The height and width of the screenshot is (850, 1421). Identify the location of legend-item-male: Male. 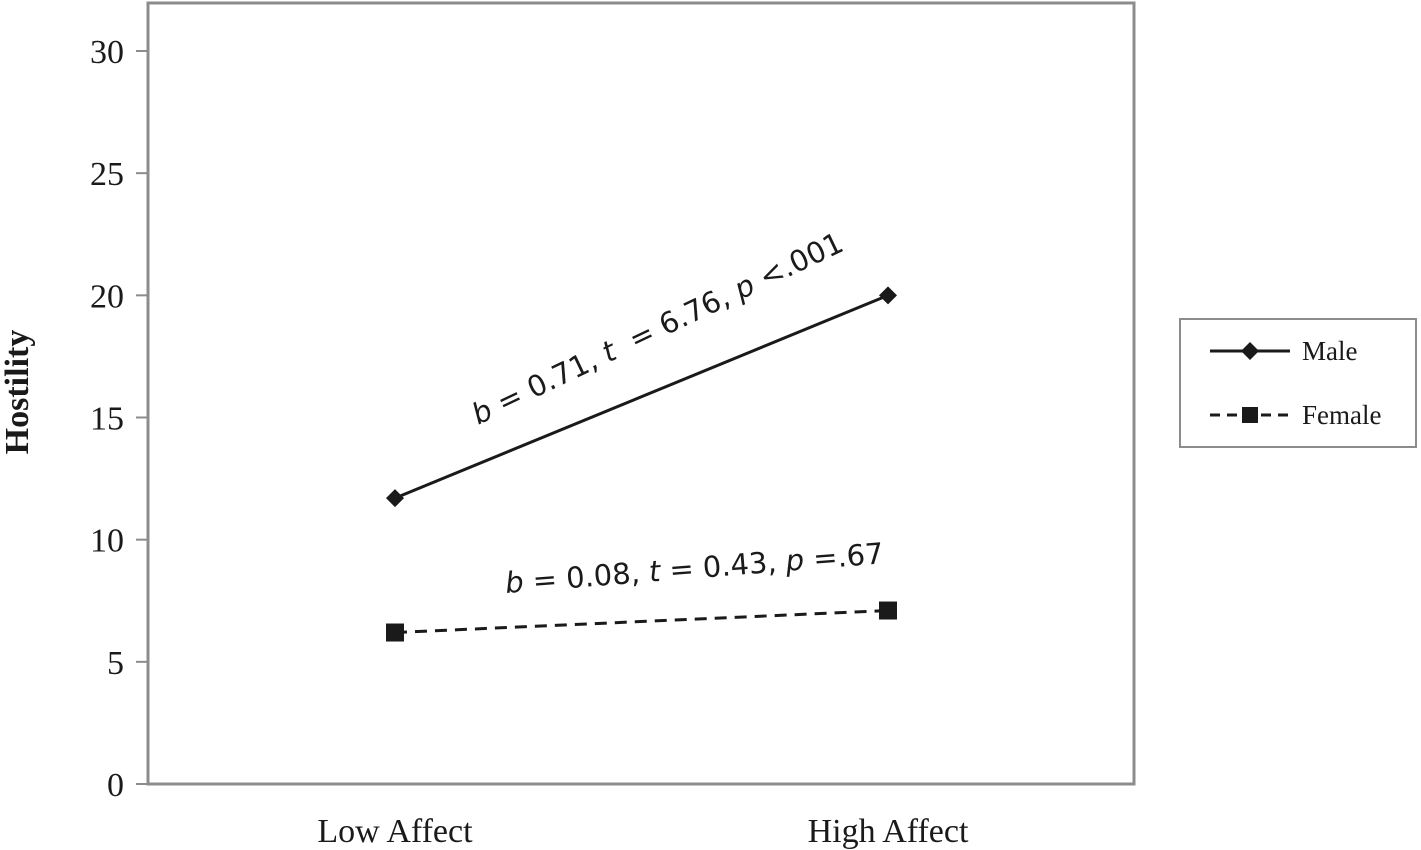
(1283, 351).